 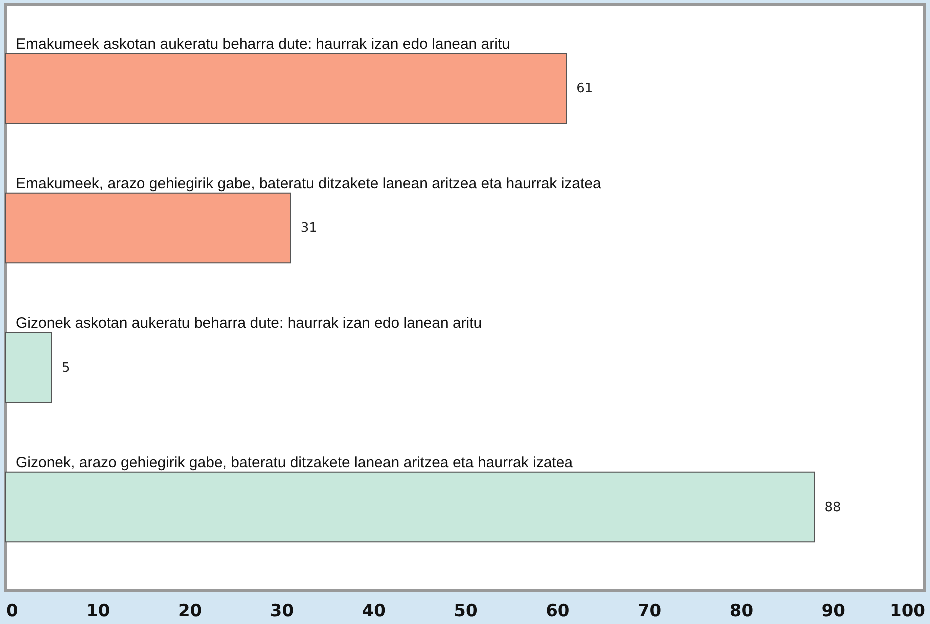 What do you see at coordinates (98, 612) in the screenshot?
I see `x-tick-label: 10` at bounding box center [98, 612].